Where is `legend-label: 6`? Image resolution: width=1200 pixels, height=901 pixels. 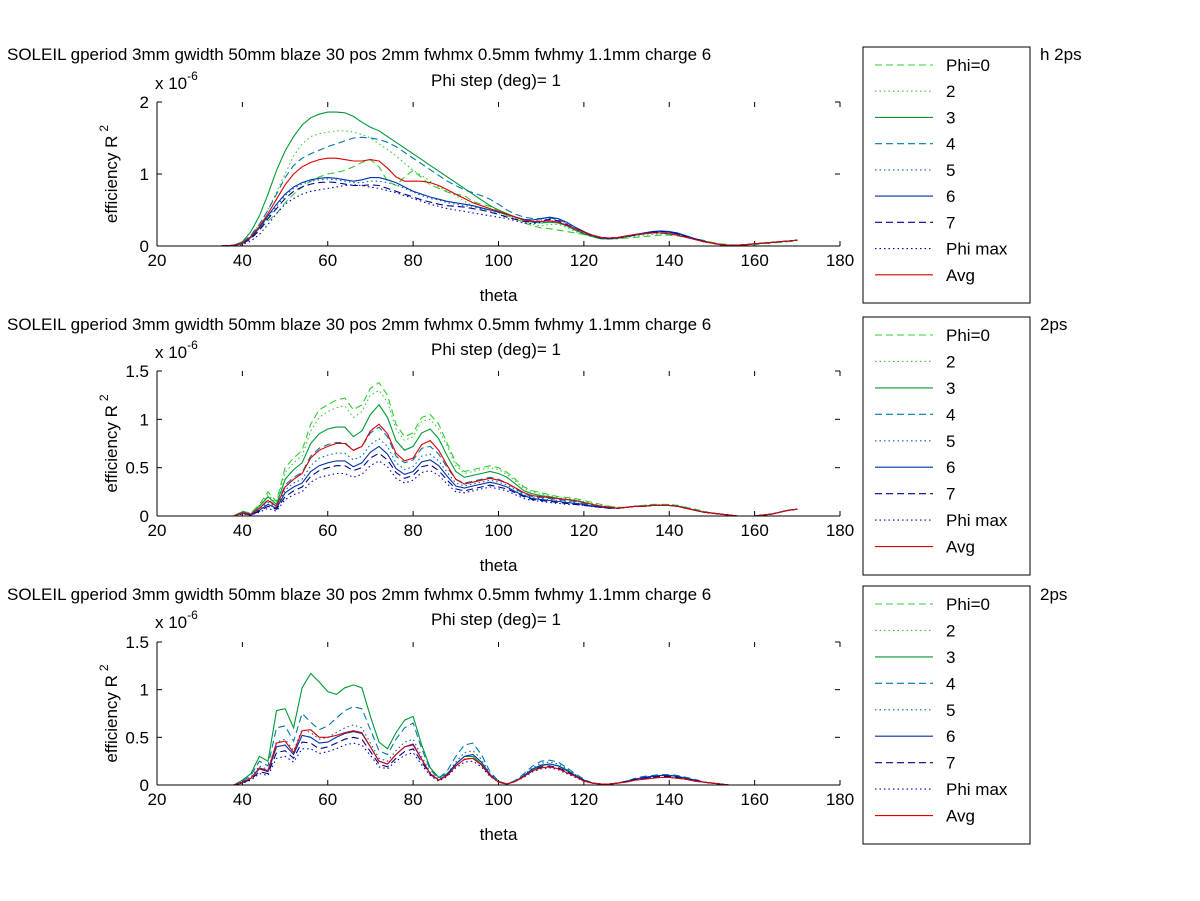
legend-label: 6 is located at coordinates (950, 736).